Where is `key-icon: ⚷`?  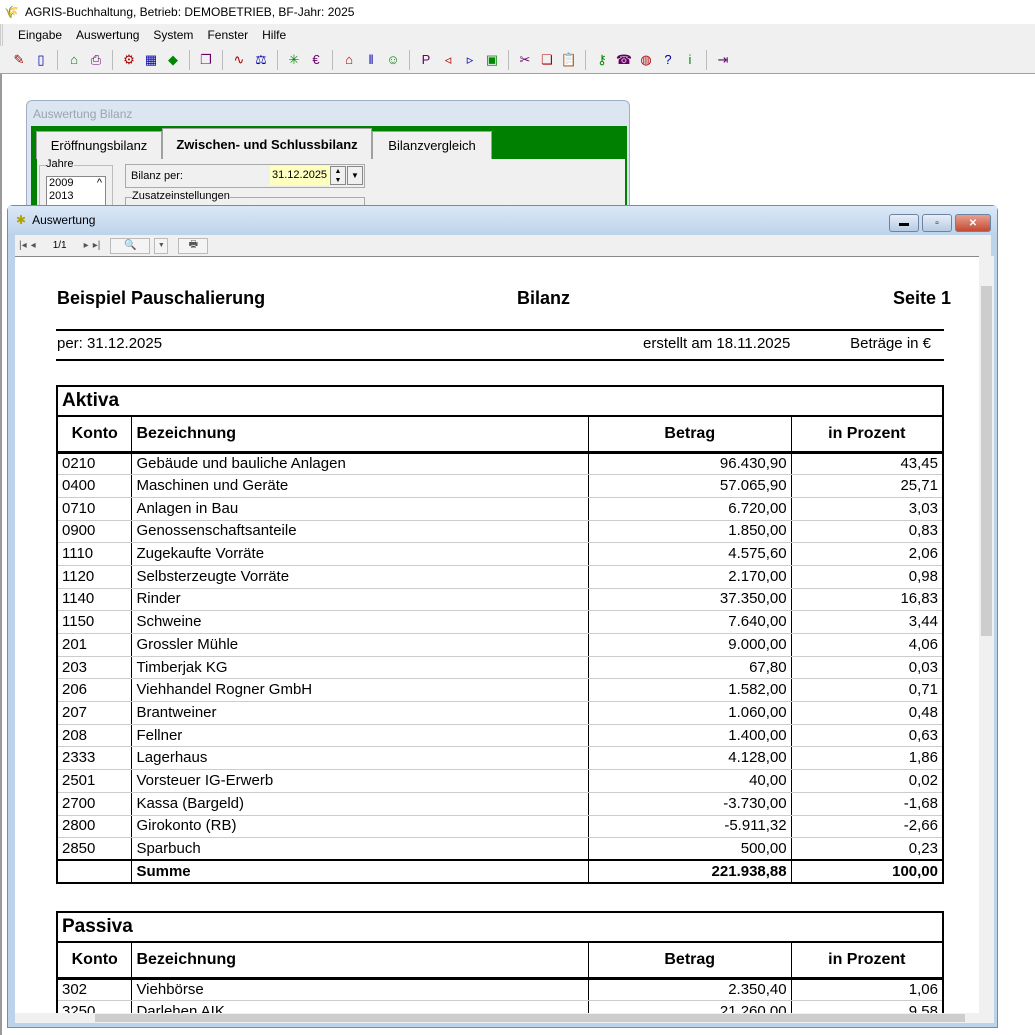 key-icon: ⚷ is located at coordinates (602, 59).